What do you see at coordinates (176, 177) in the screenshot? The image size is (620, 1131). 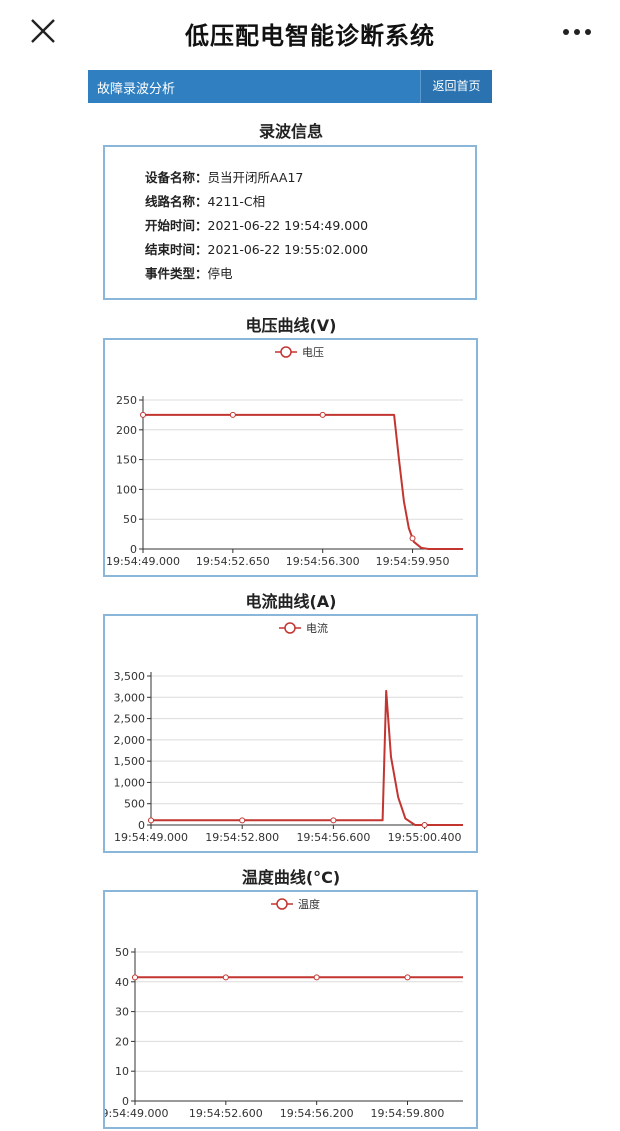 I see `info-key: 设备名称：` at bounding box center [176, 177].